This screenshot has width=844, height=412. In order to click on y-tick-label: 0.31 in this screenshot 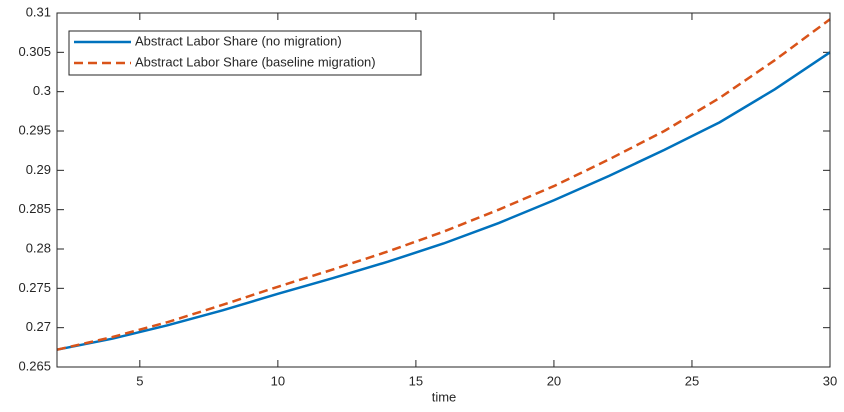, I will do `click(38, 11)`.